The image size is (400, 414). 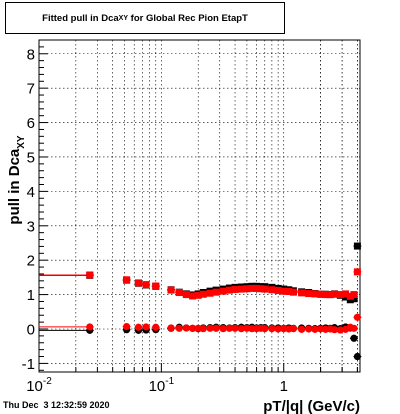 I want to click on x-tick-label-exponent: -2, so click(x=47, y=381).